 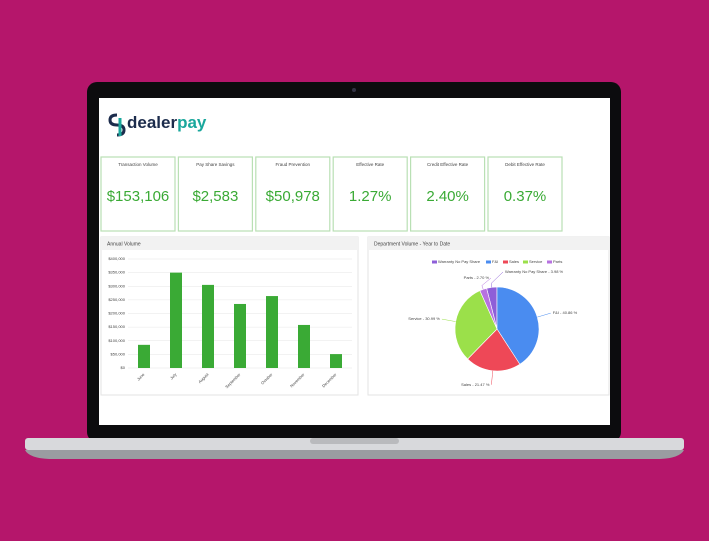 I want to click on kpi-value: 0.37%, so click(x=525, y=196).